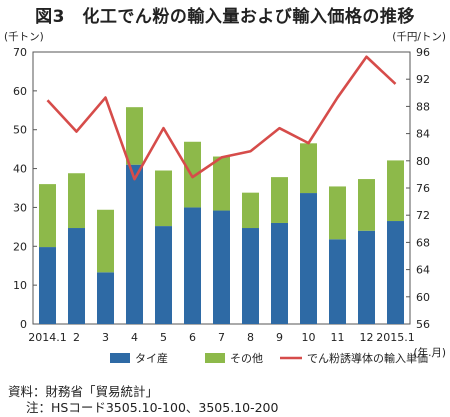  I want to click on x-tick-label: 6, so click(192, 337).